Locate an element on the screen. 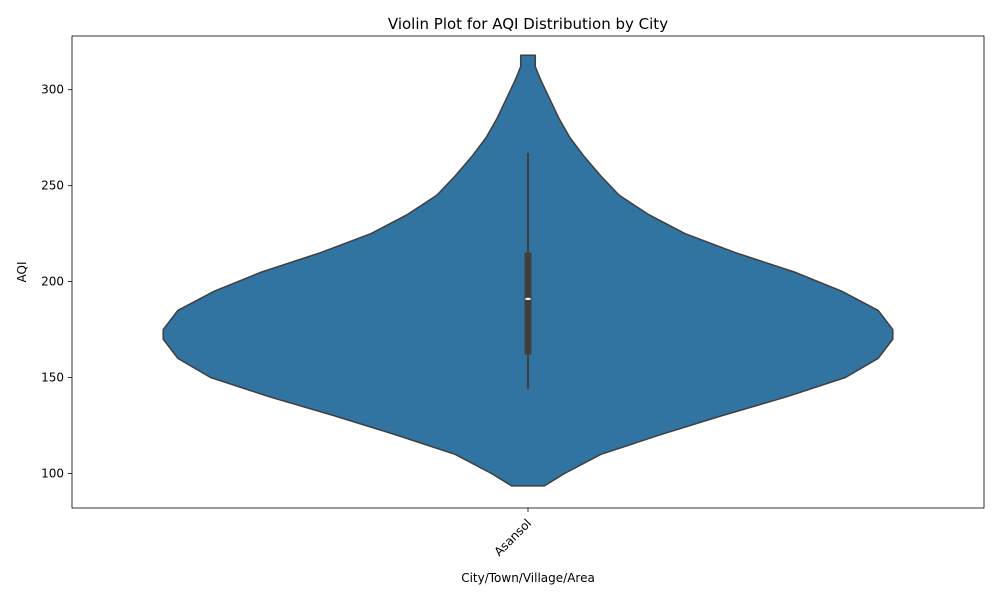 The height and width of the screenshot is (600, 1000). y-axis: 100 150 200 250 300 is located at coordinates (56, 281).